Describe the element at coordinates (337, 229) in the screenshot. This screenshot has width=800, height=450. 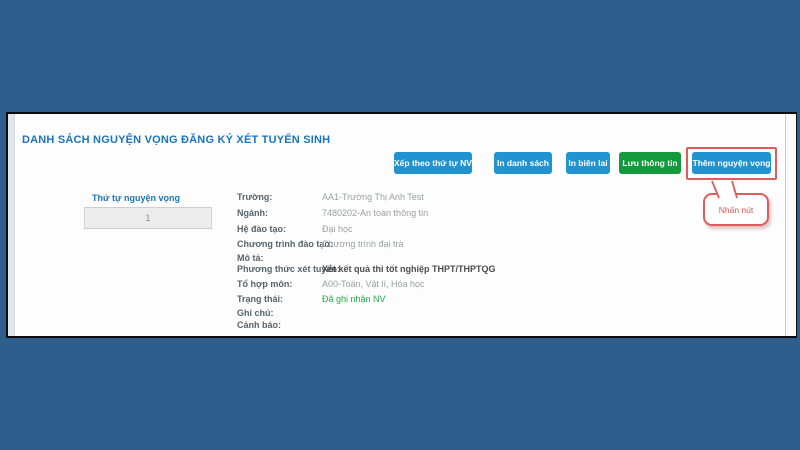
I see `field-value: Đại học` at that location.